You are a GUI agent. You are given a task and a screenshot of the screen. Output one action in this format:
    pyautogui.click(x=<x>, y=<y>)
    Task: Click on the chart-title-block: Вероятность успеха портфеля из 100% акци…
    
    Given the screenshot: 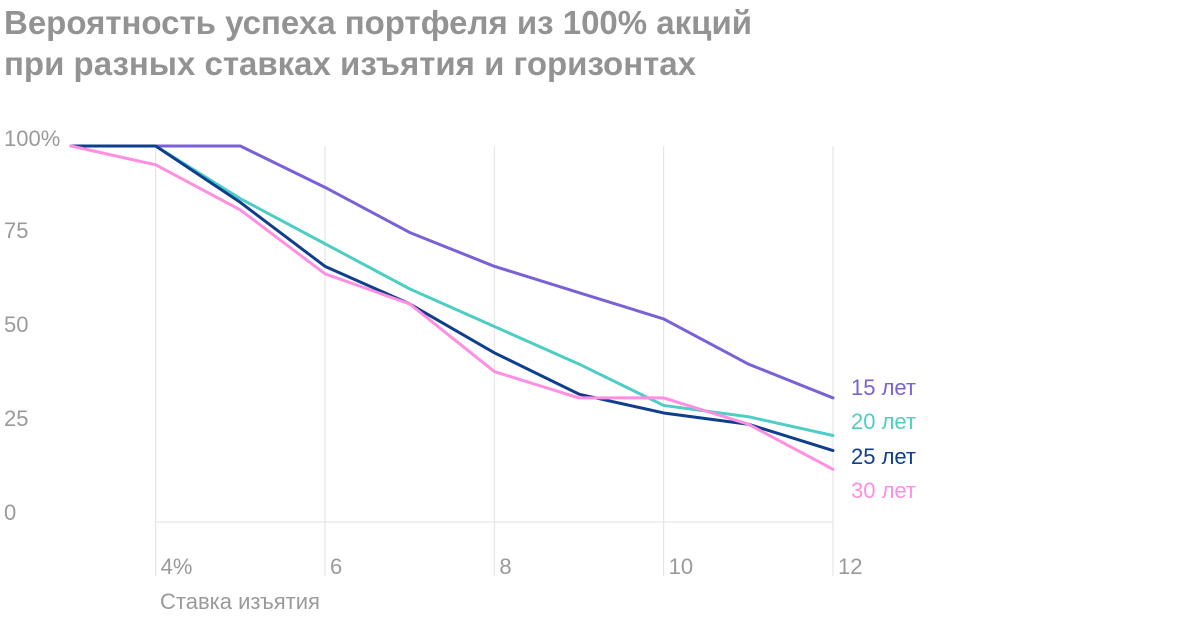 What is the action you would take?
    pyautogui.click(x=579, y=43)
    